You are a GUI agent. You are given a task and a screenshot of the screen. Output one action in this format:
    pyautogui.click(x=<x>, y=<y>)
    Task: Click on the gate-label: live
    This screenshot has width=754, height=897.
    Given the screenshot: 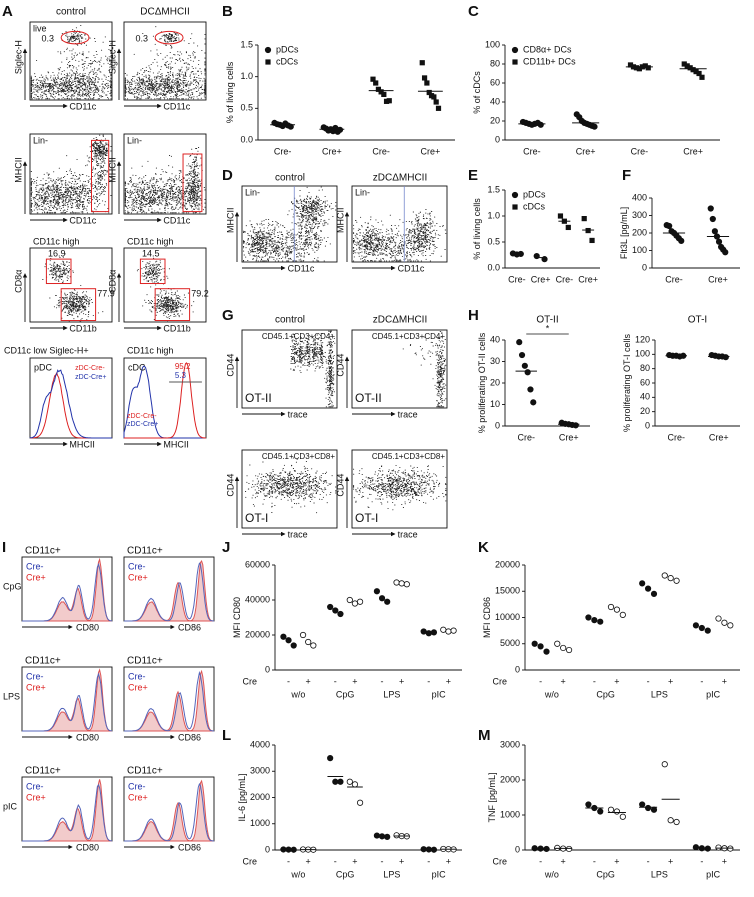 What is the action you would take?
    pyautogui.click(x=40, y=28)
    